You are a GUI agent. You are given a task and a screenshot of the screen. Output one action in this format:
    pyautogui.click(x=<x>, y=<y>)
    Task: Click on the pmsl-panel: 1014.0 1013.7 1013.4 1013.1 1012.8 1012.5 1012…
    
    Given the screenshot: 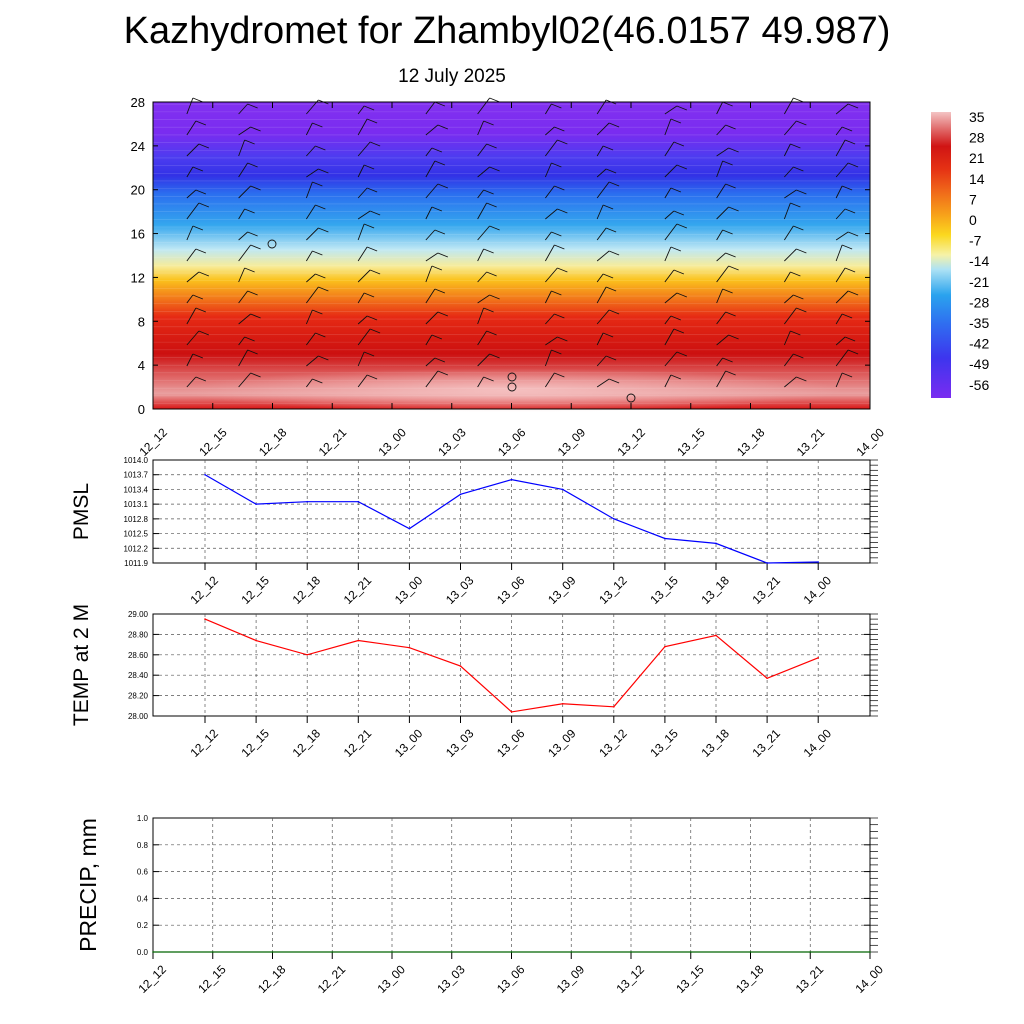 What is the action you would take?
    pyautogui.click(x=474, y=531)
    